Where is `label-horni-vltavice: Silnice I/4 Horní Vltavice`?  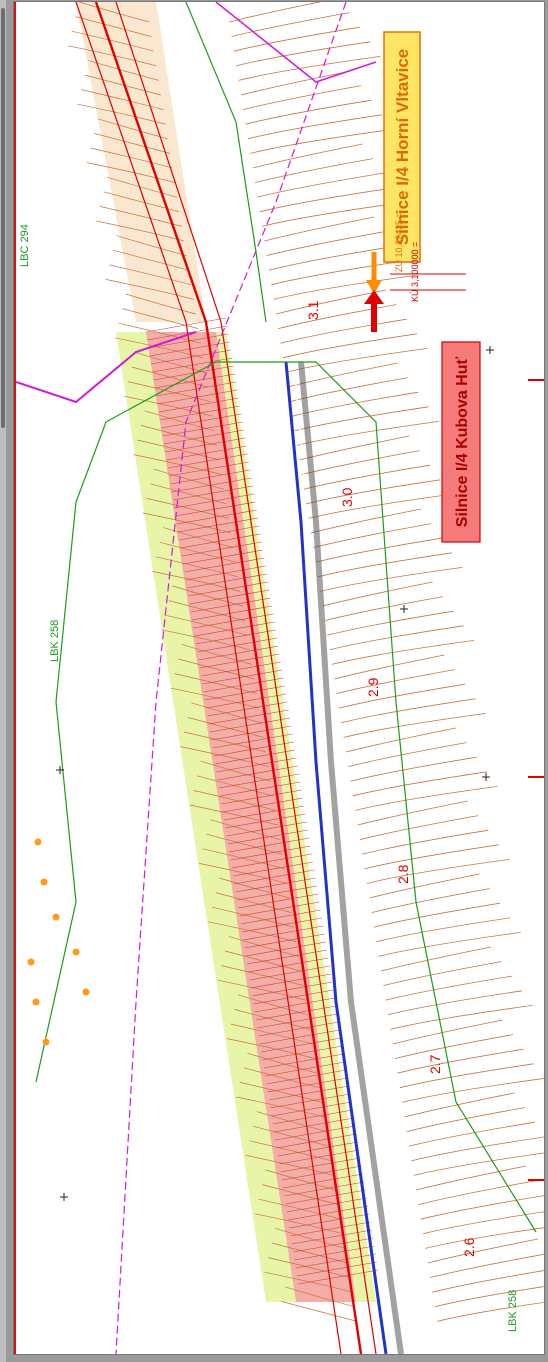
label-horni-vltavice: Silnice I/4 Horní Vltavice is located at coordinates (402, 147).